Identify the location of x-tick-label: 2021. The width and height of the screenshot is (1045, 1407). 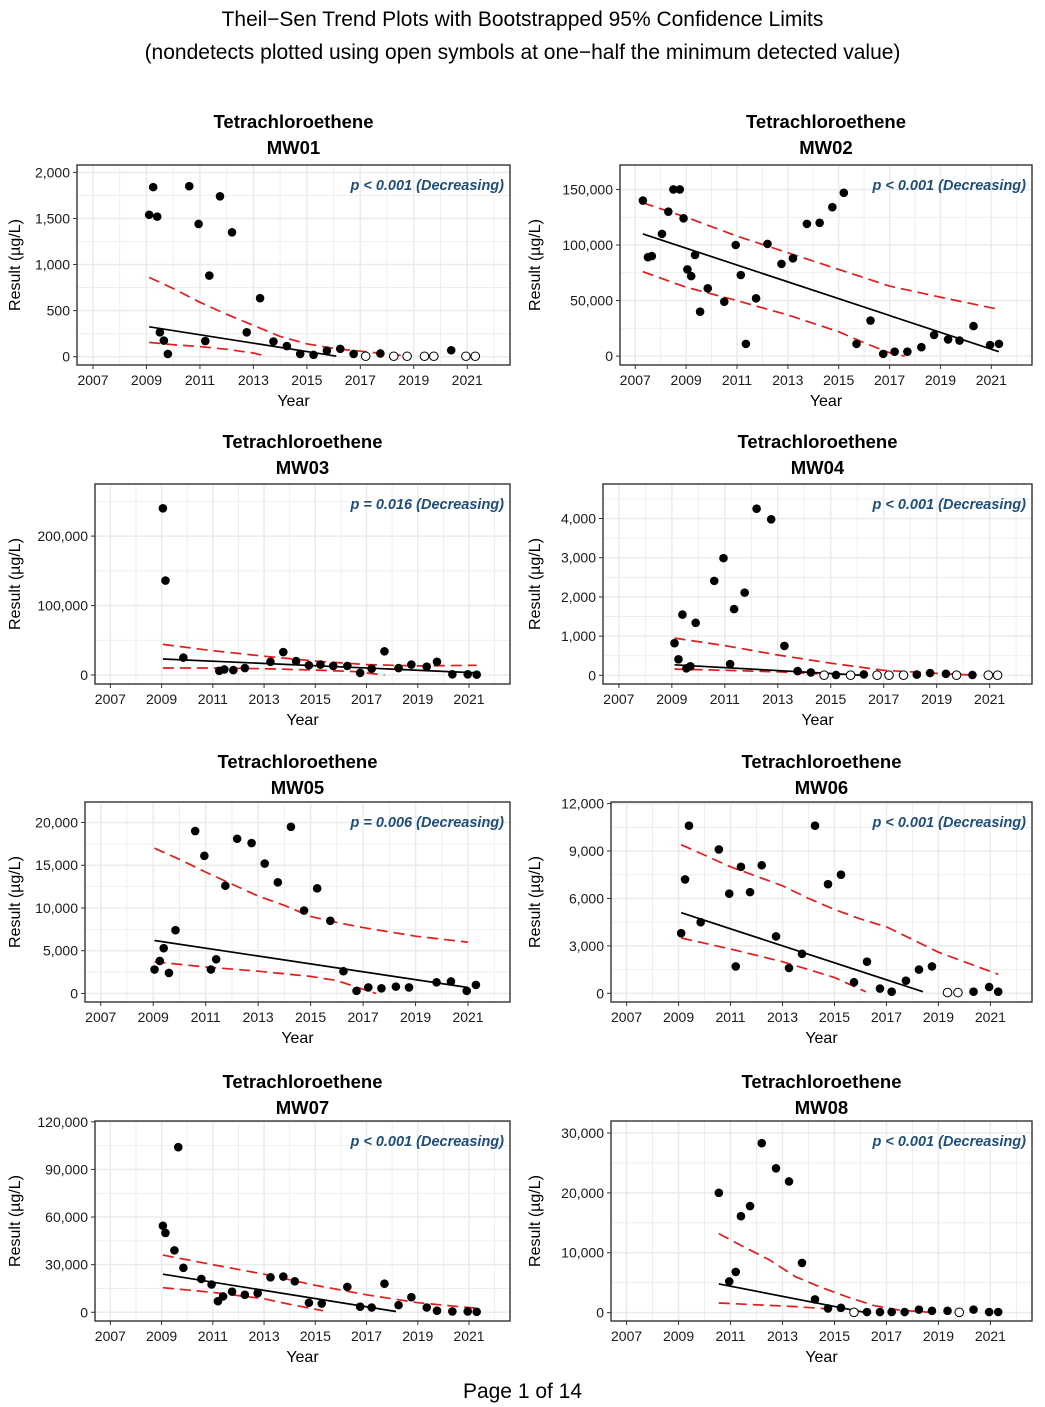
(990, 1336).